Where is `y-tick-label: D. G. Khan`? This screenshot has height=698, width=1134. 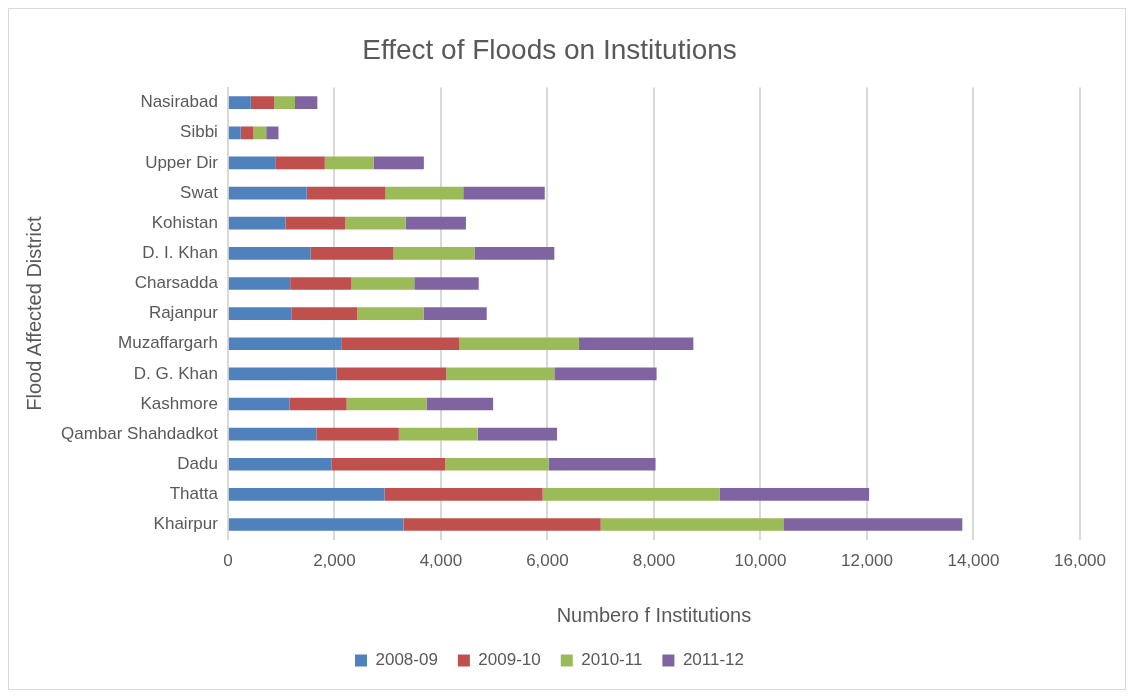
y-tick-label: D. G. Khan is located at coordinates (175, 373).